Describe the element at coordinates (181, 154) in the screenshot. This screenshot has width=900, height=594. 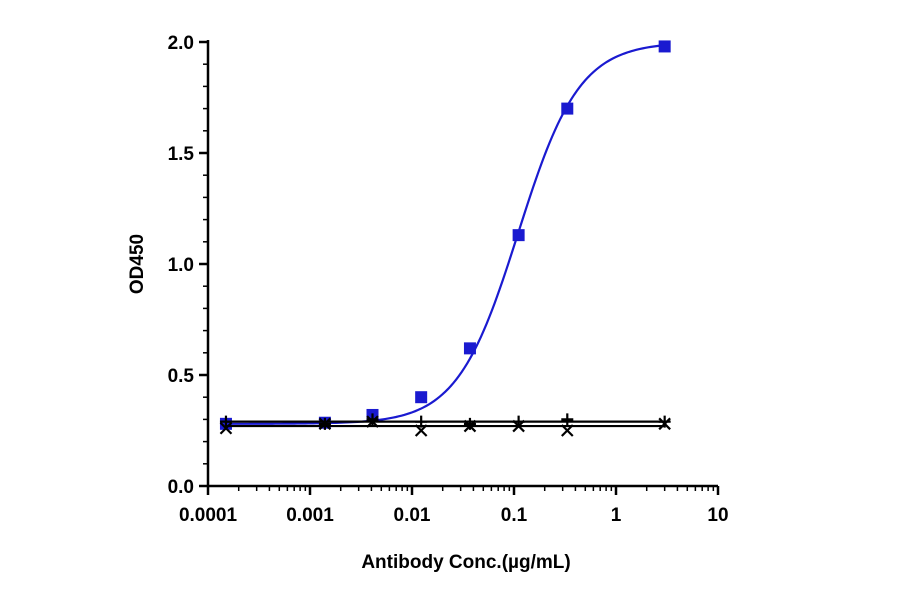
I see `y-tick-label: 1.5` at that location.